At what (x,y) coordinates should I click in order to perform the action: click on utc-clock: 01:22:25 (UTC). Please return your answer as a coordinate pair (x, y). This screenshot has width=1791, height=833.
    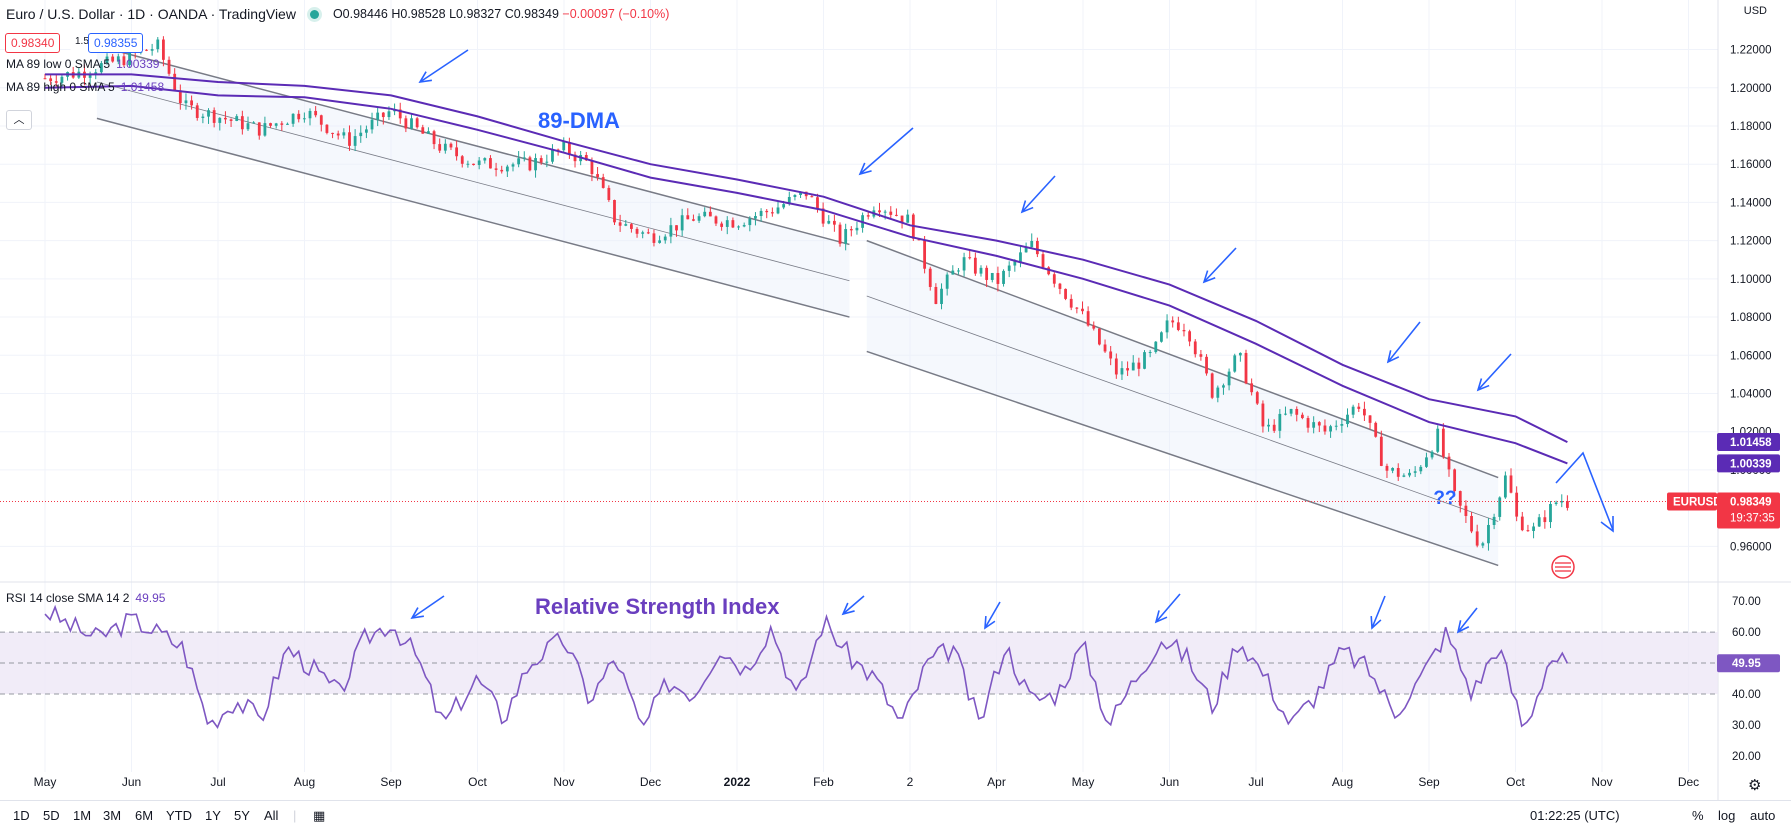
    Looking at the image, I should click on (1575, 815).